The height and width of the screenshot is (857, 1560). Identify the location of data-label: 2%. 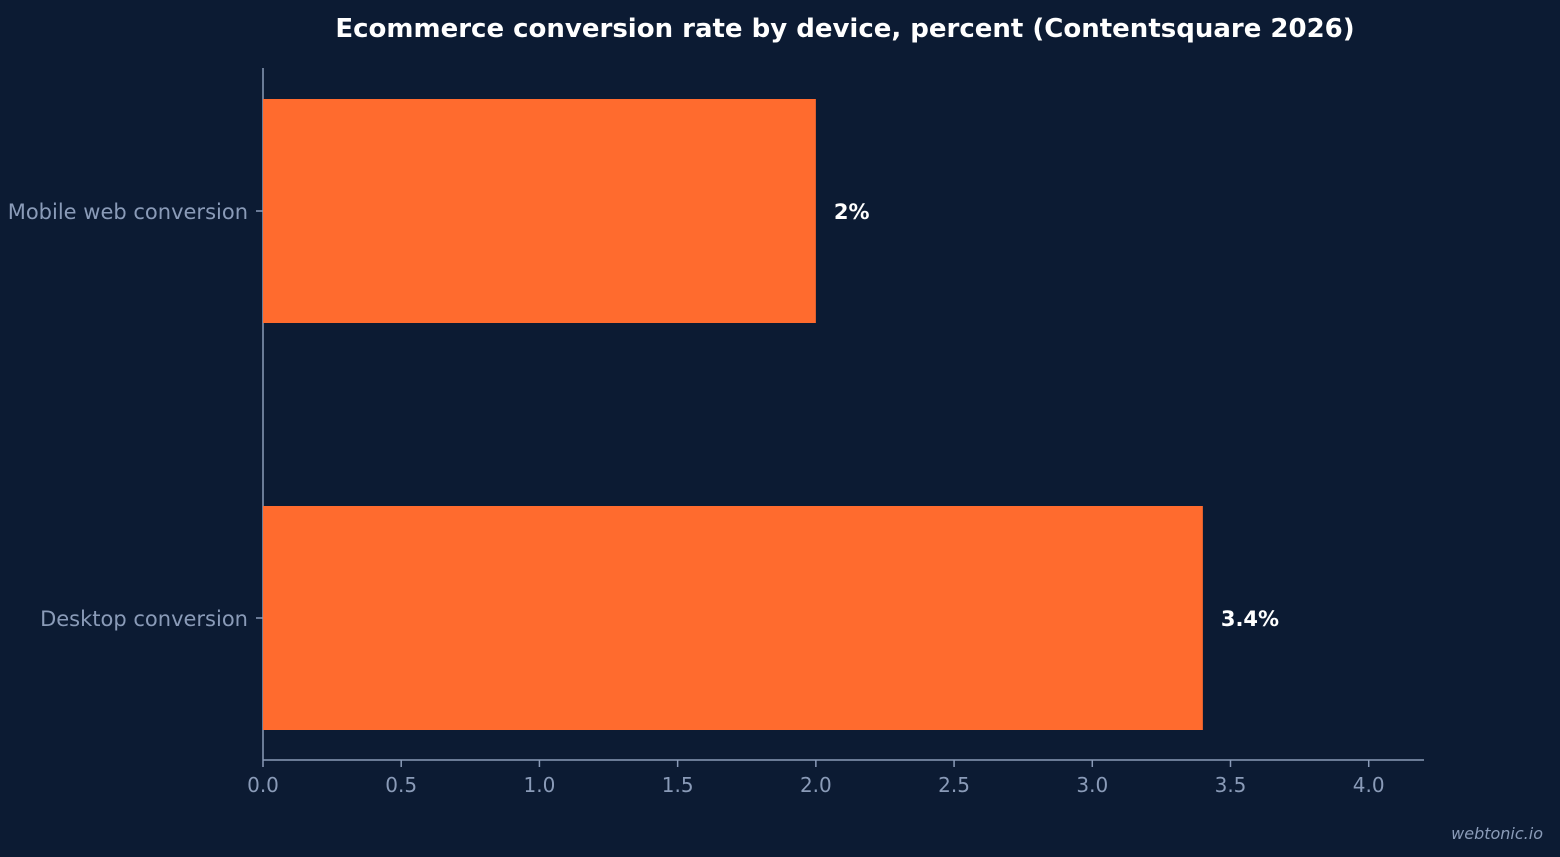
(852, 212).